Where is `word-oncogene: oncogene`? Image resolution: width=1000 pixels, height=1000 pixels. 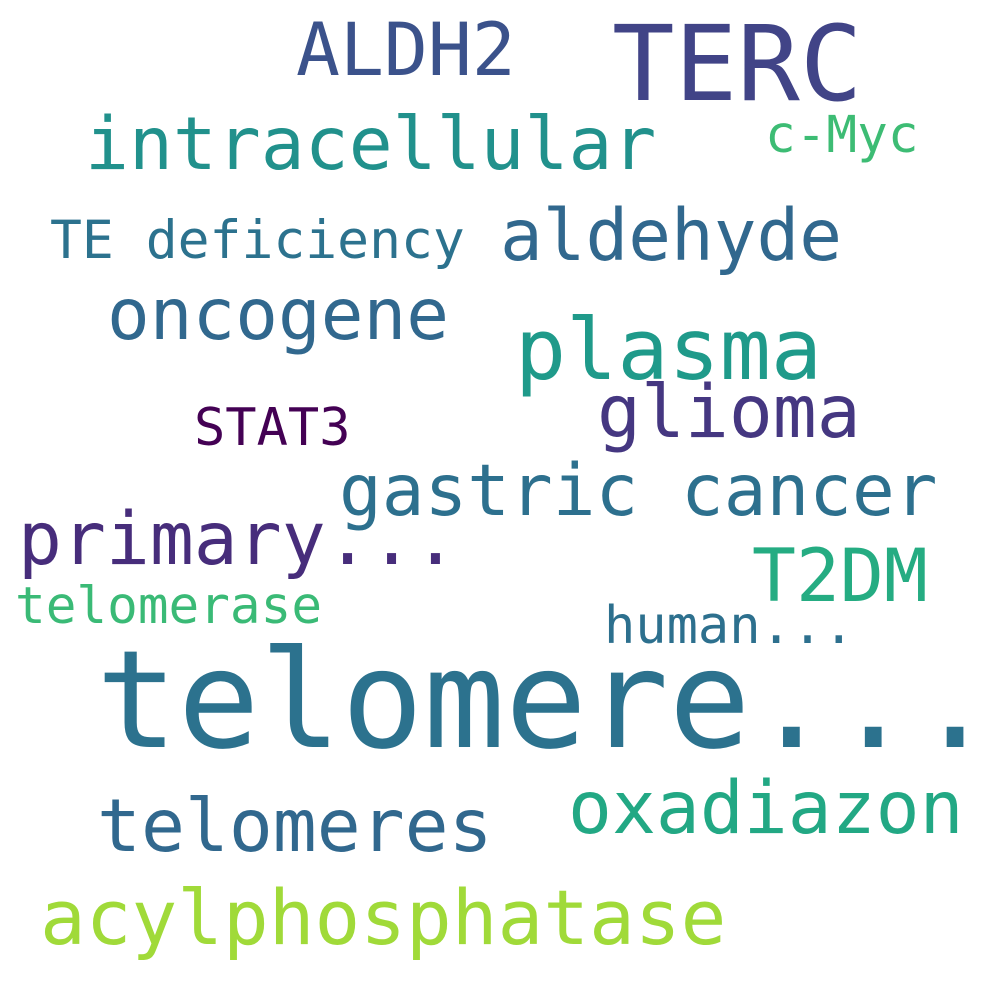 word-oncogene: oncogene is located at coordinates (278, 314).